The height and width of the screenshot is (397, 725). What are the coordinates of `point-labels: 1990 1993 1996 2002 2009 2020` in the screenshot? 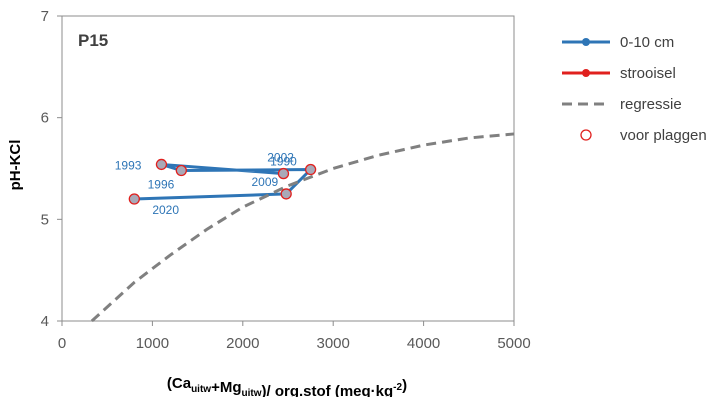 It's located at (206, 184).